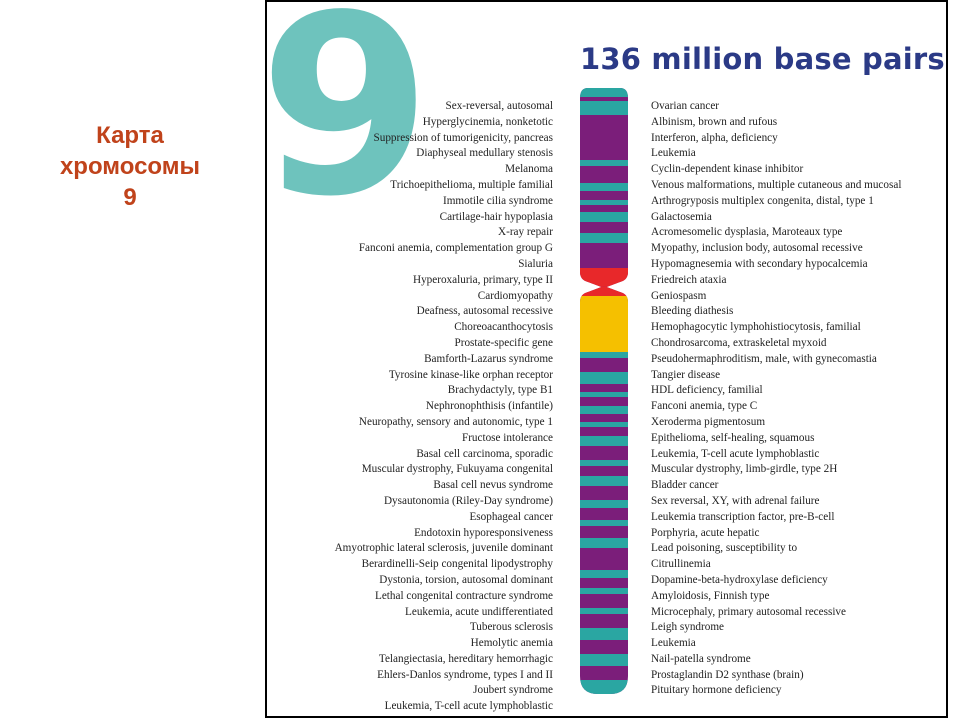  I want to click on left-gene-label: Lethal congenital contracture syndrome, so click(464, 595).